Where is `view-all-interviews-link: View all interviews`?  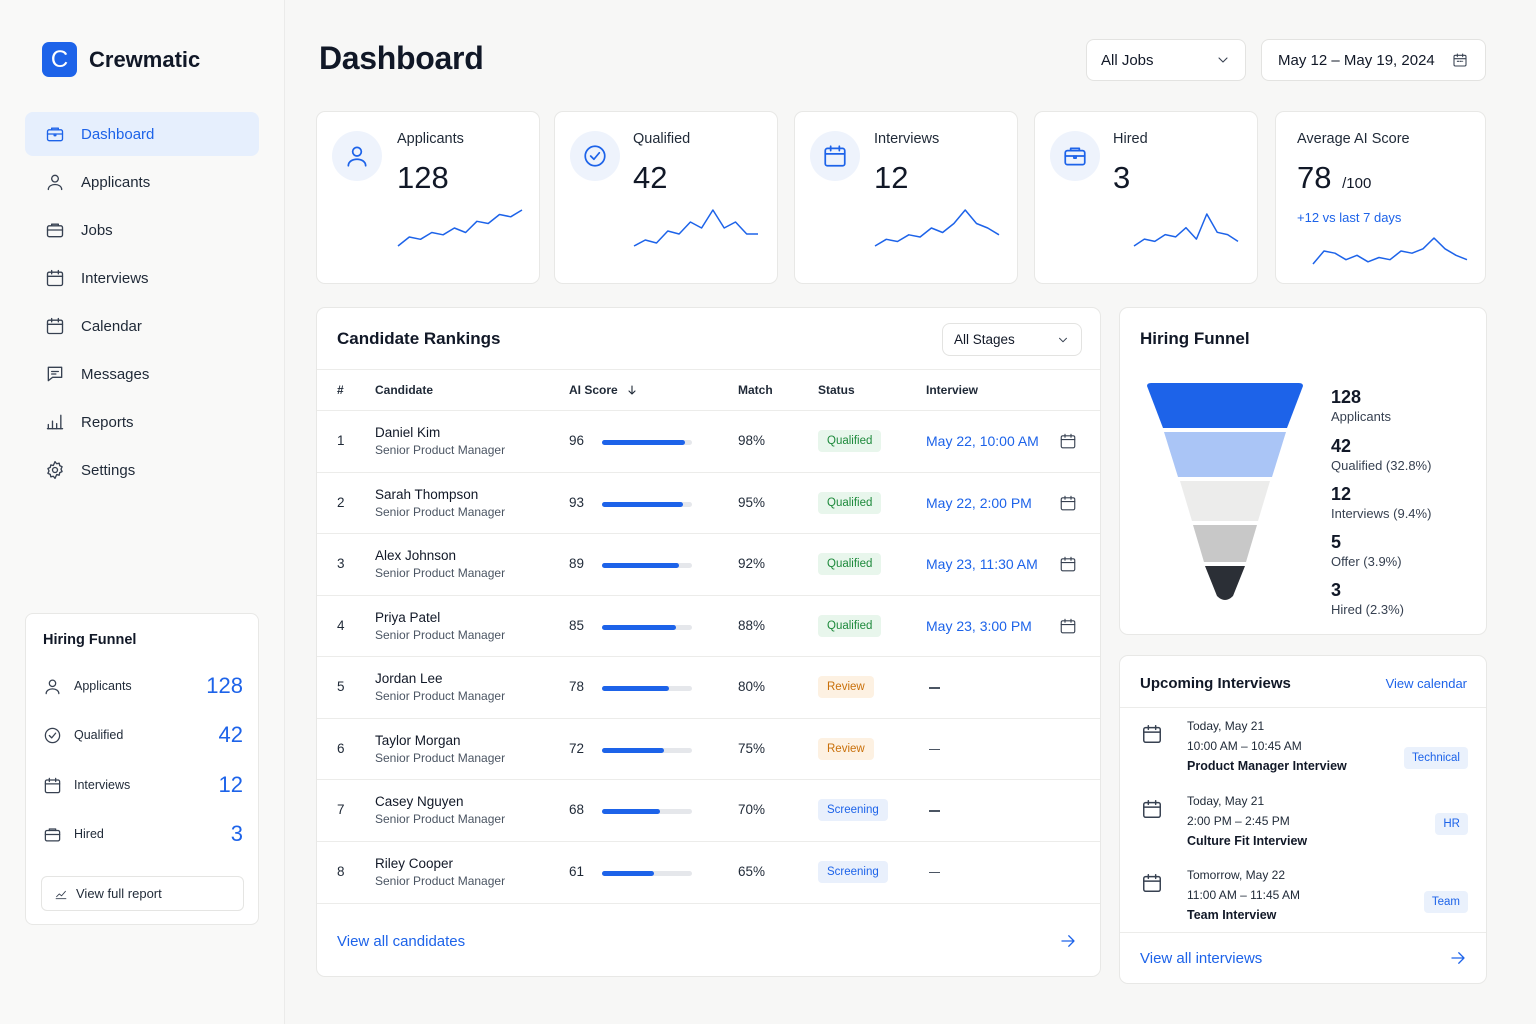
view-all-interviews-link: View all interviews is located at coordinates (1201, 958).